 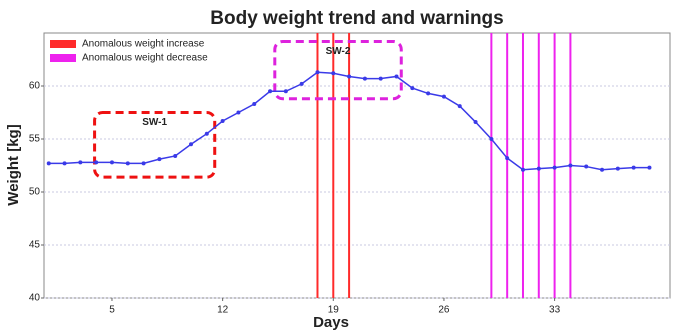 I want to click on x-tick-label: 12, so click(x=223, y=310).